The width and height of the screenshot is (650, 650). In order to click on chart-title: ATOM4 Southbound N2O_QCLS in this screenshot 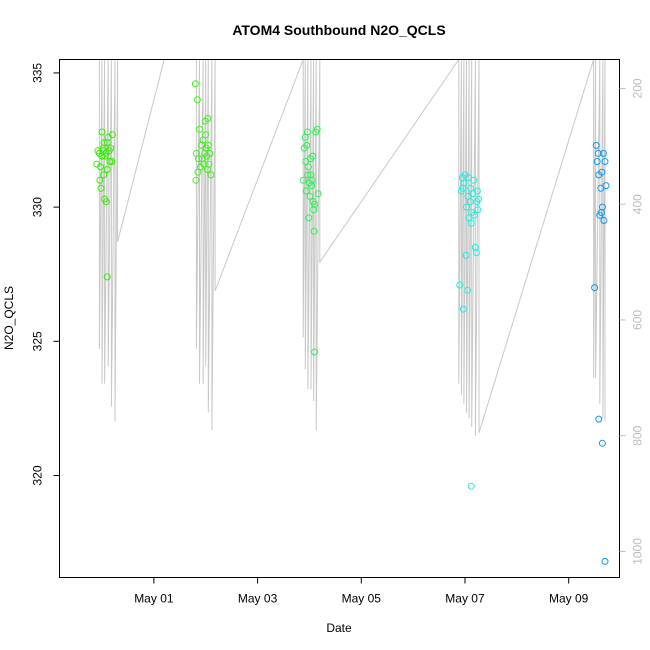, I will do `click(338, 30)`.